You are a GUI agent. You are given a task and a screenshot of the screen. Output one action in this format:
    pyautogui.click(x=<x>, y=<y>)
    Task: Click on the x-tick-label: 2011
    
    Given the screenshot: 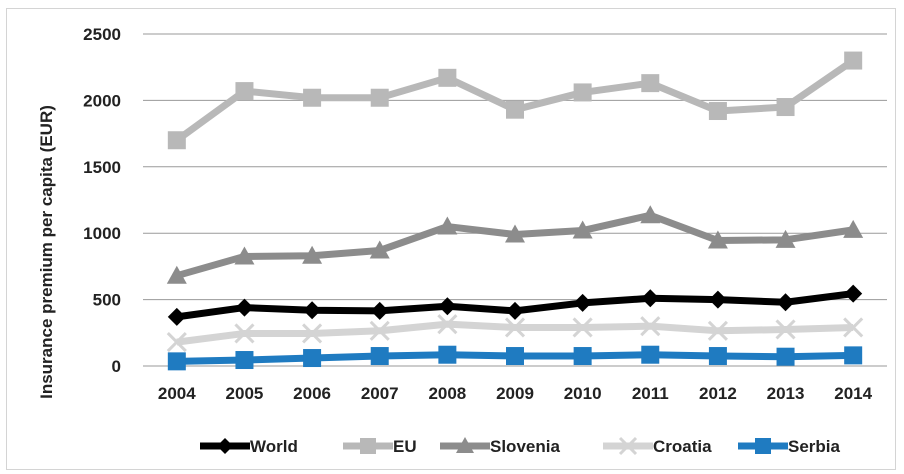 What is the action you would take?
    pyautogui.click(x=650, y=393)
    